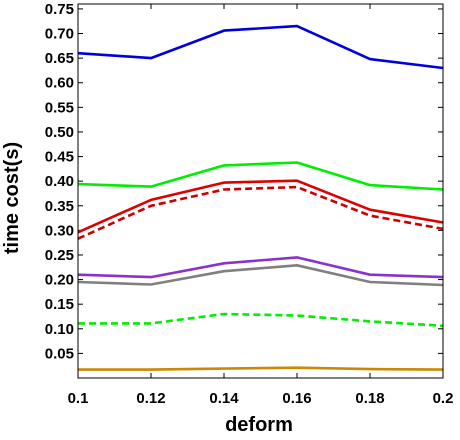  Describe the element at coordinates (78, 398) in the screenshot. I see `x-tick-label: 0.1` at that location.